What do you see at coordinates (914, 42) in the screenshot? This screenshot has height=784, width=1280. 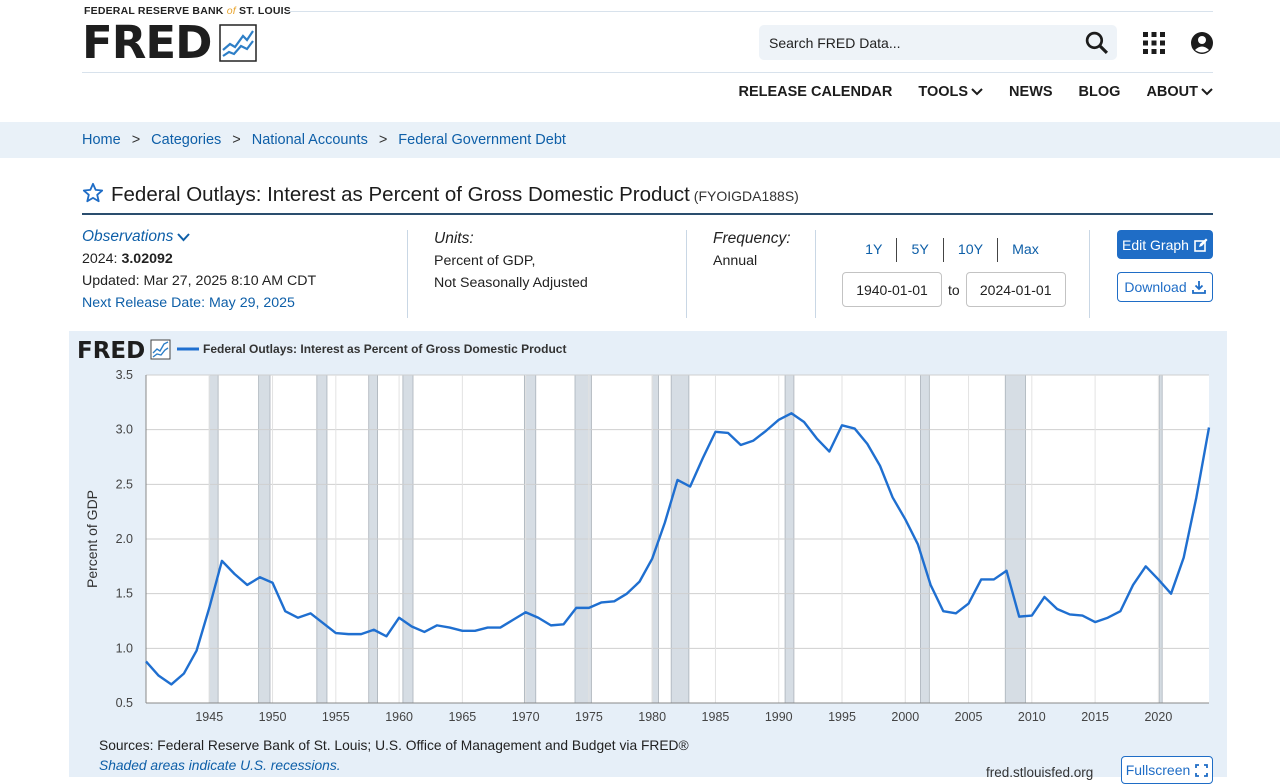 I see `search-input` at bounding box center [914, 42].